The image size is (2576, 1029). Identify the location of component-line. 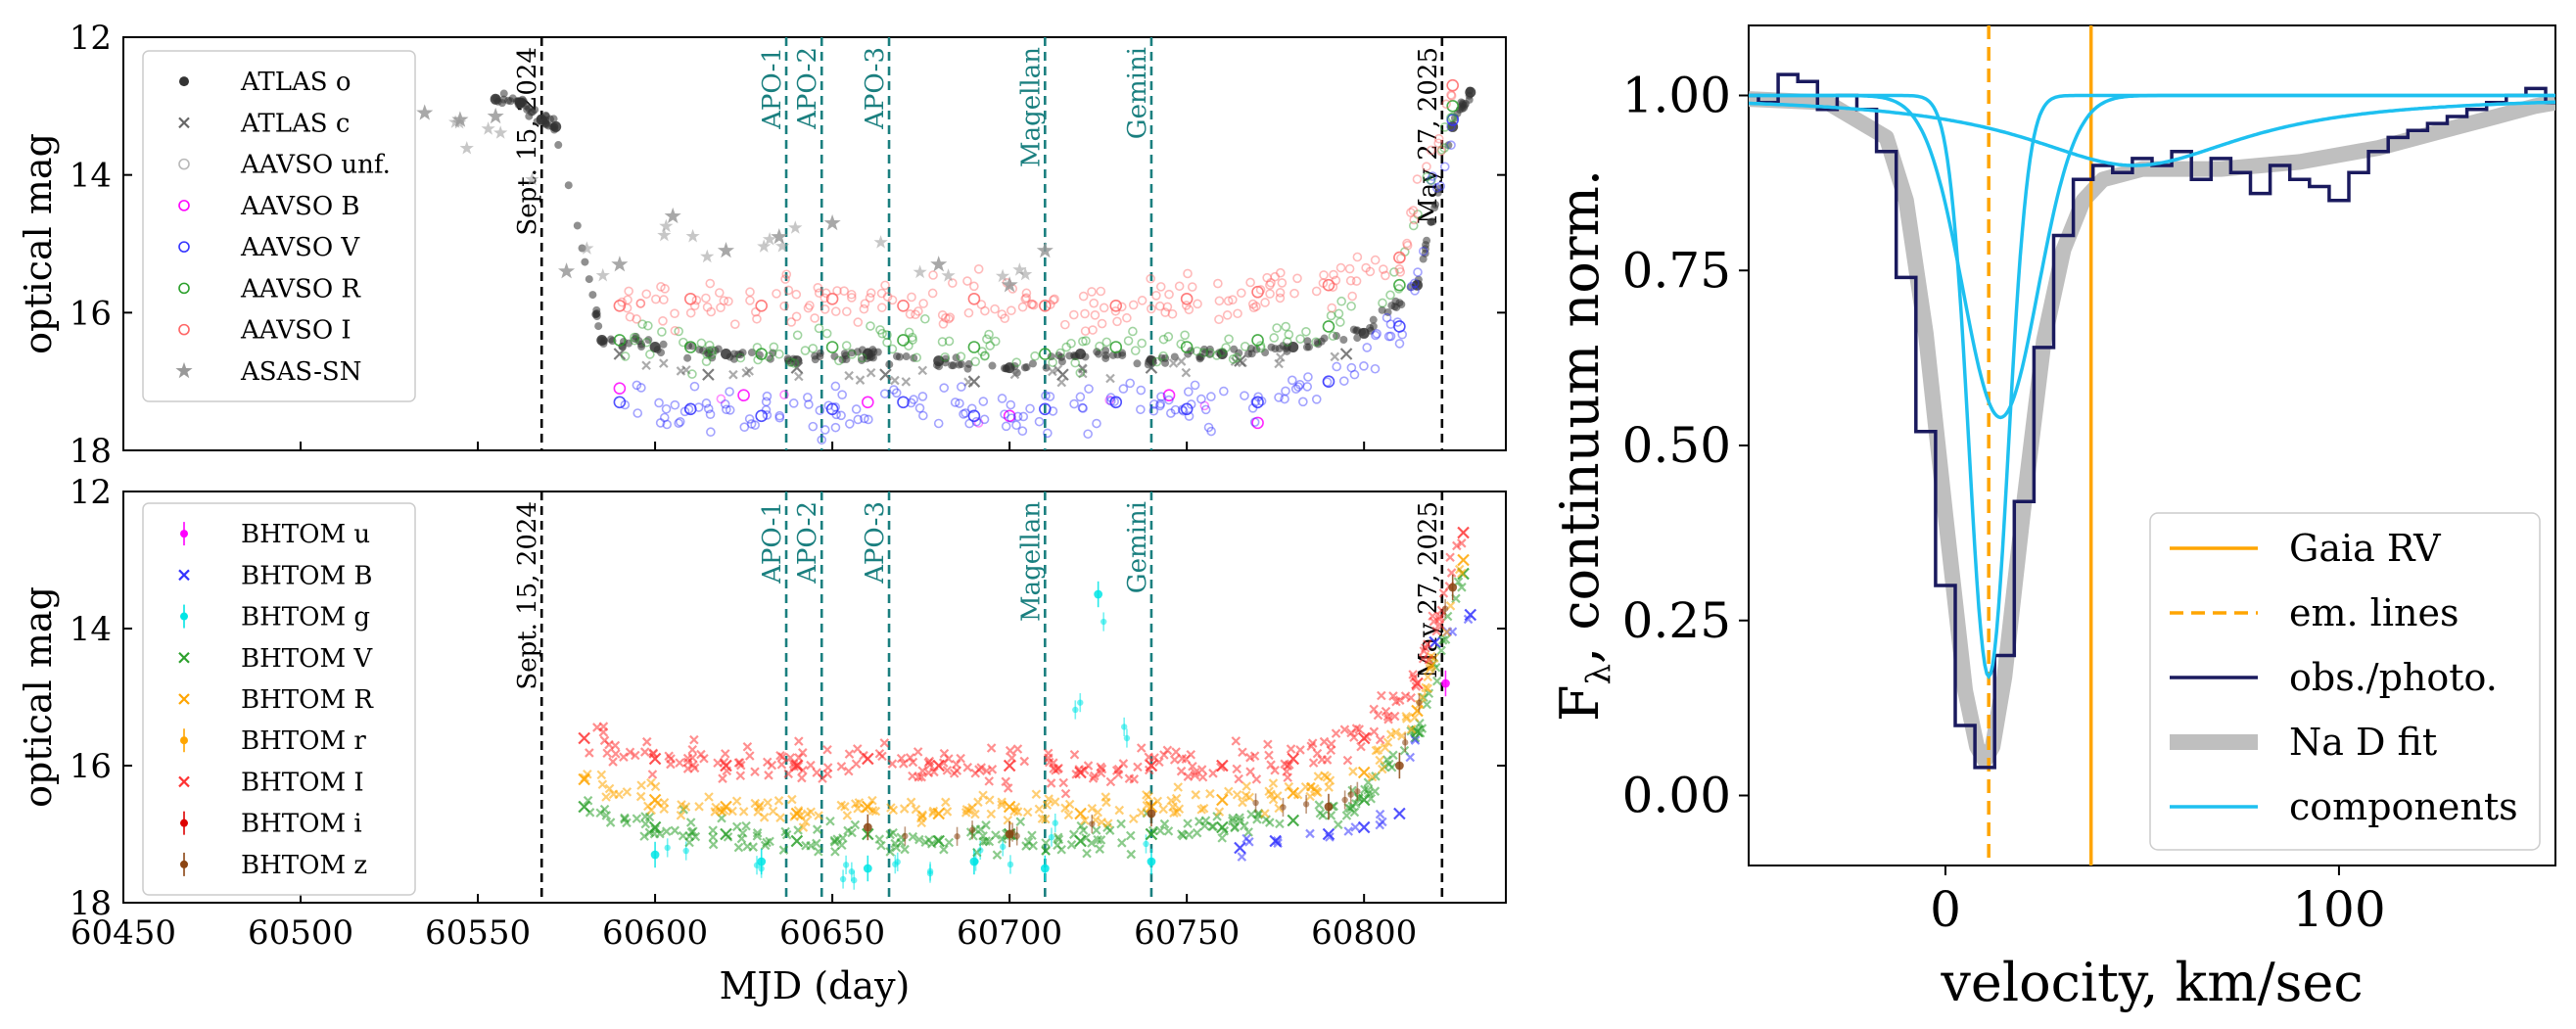
(2152, 257).